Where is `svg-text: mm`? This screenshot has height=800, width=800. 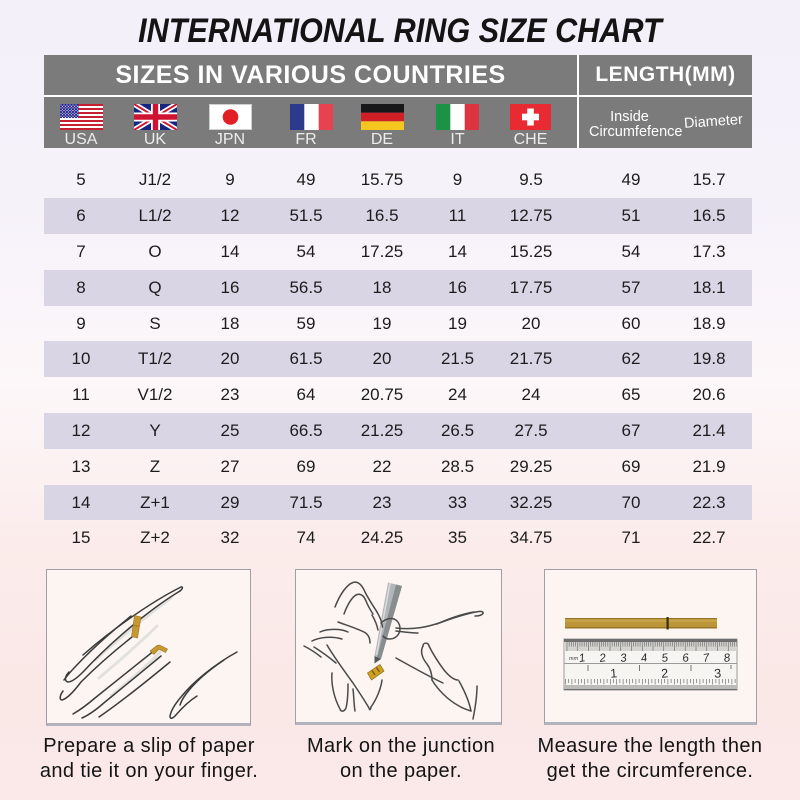 svg-text: mm is located at coordinates (574, 659).